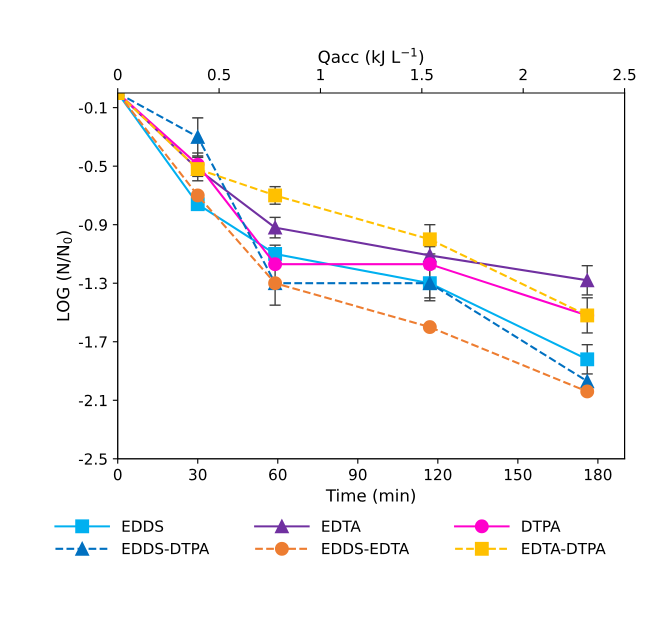 The image size is (654, 620). Describe the element at coordinates (341, 526) in the screenshot. I see `legend-label: EDTA` at that location.